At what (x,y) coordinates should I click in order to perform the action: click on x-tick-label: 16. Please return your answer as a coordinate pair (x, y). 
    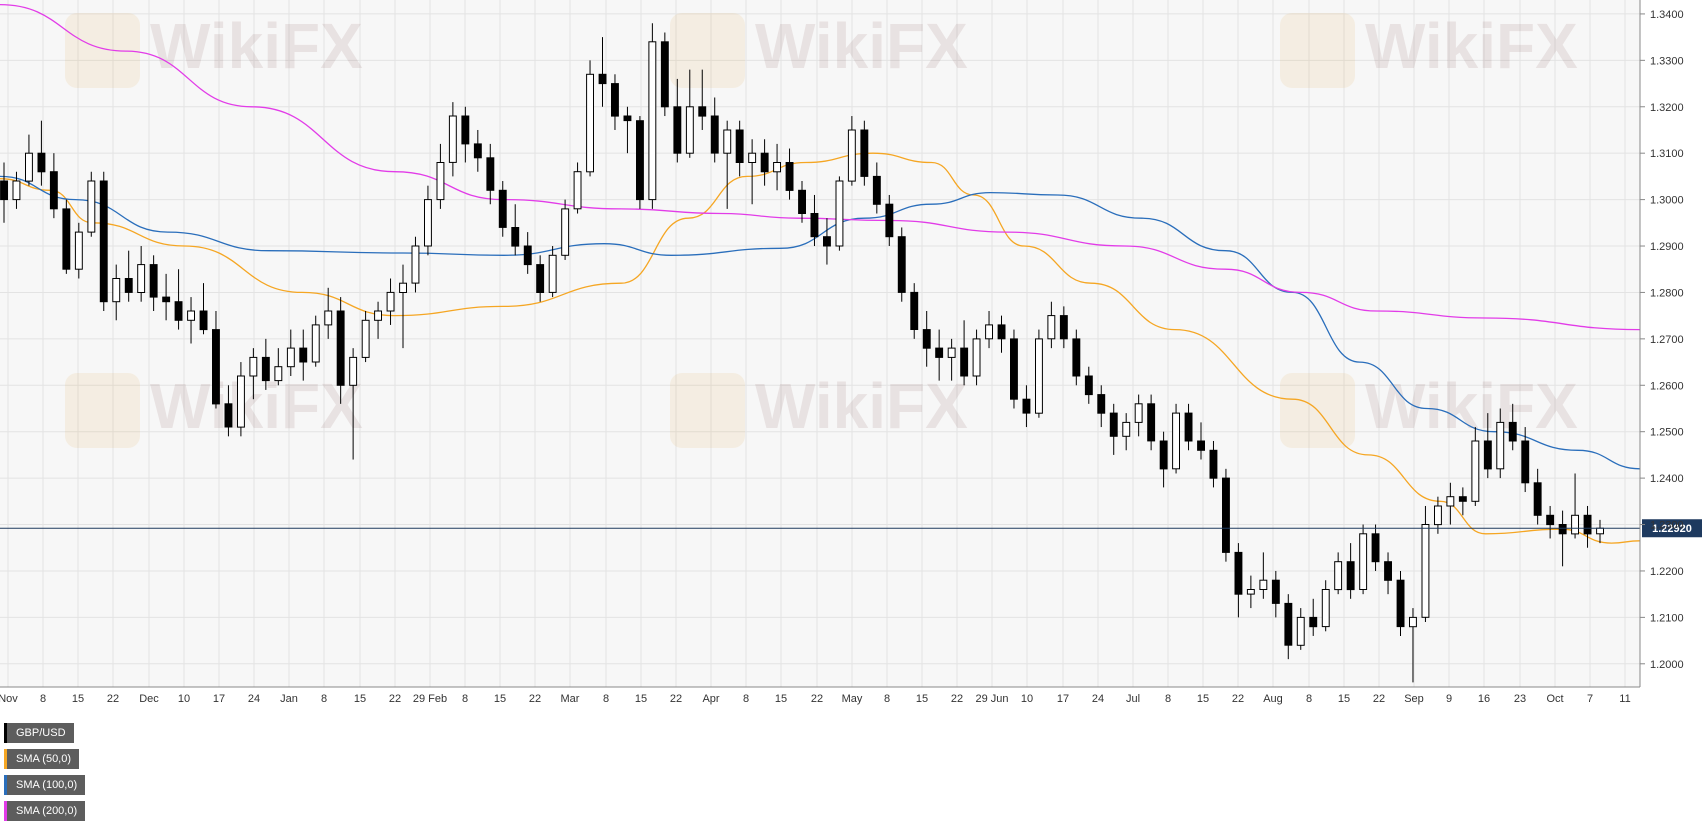
    Looking at the image, I should click on (1484, 699).